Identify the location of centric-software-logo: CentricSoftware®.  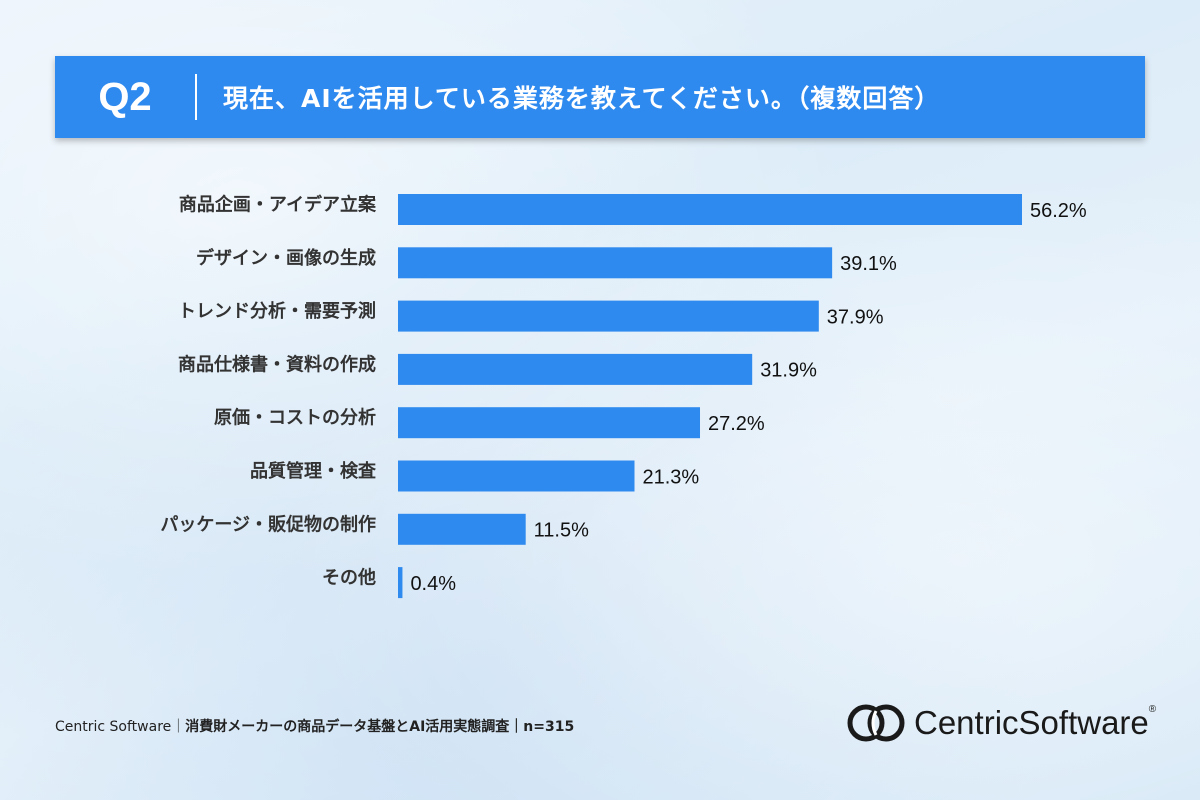
(1001, 723).